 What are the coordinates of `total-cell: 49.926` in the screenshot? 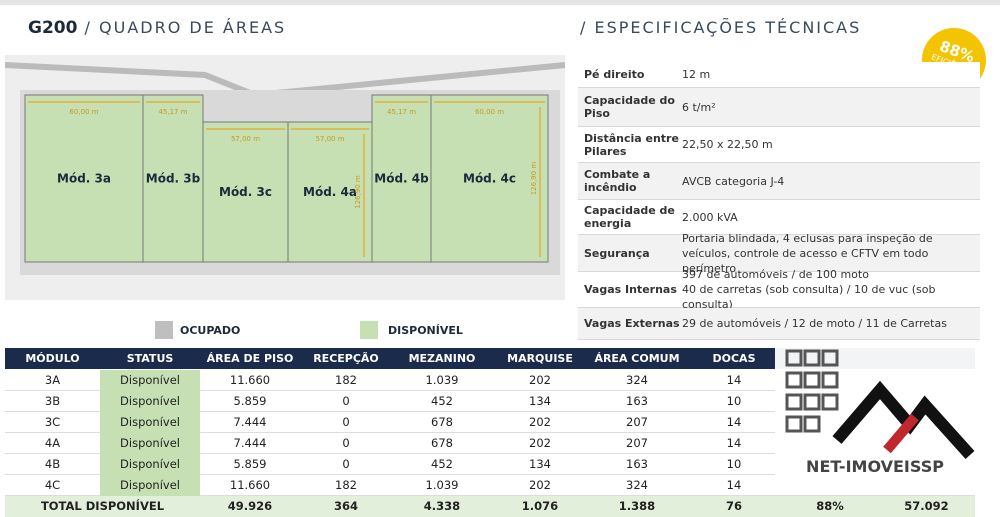 It's located at (250, 506).